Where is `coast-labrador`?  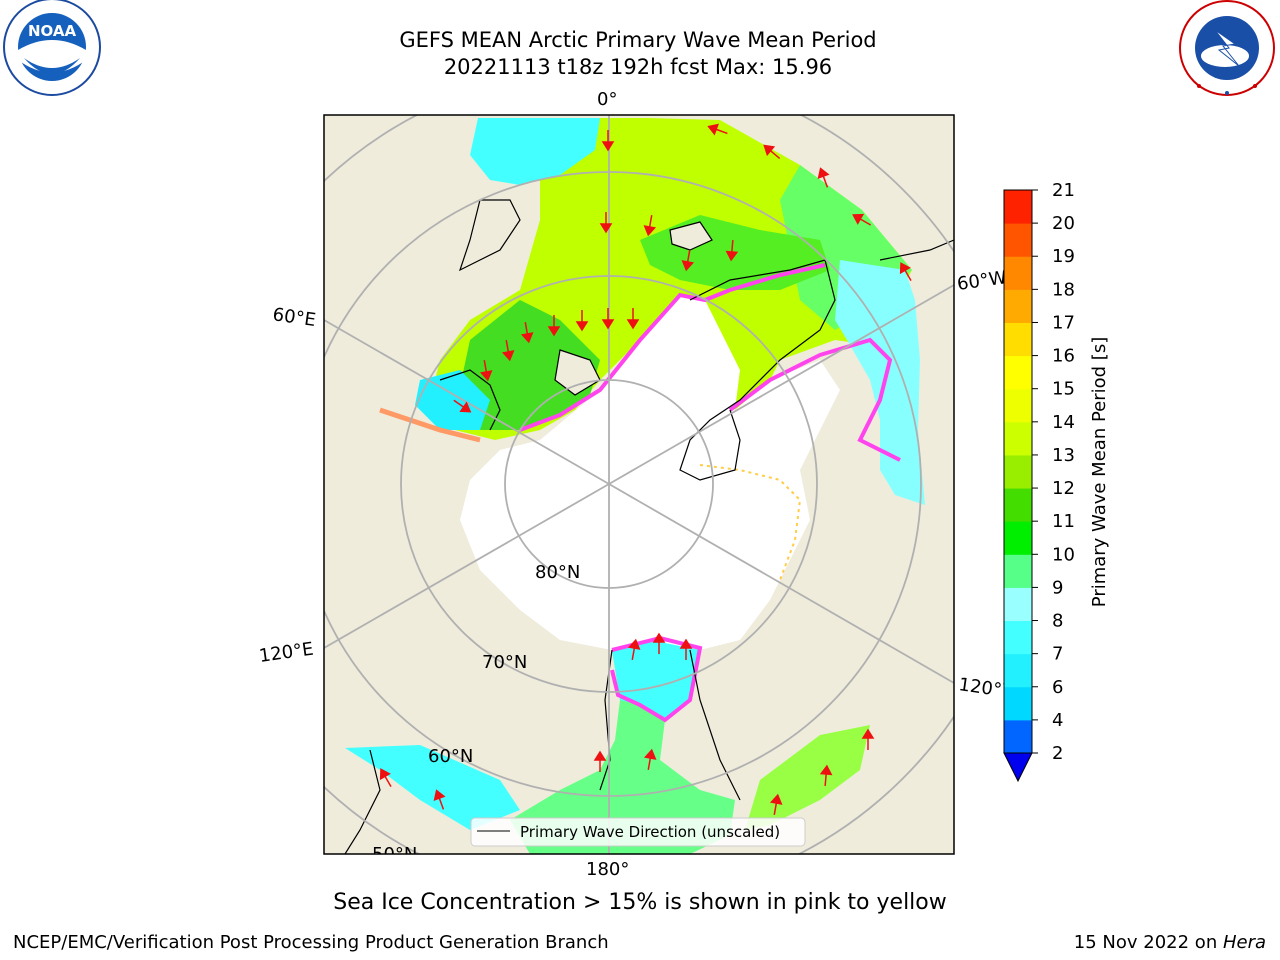 coast-labrador is located at coordinates (916, 250).